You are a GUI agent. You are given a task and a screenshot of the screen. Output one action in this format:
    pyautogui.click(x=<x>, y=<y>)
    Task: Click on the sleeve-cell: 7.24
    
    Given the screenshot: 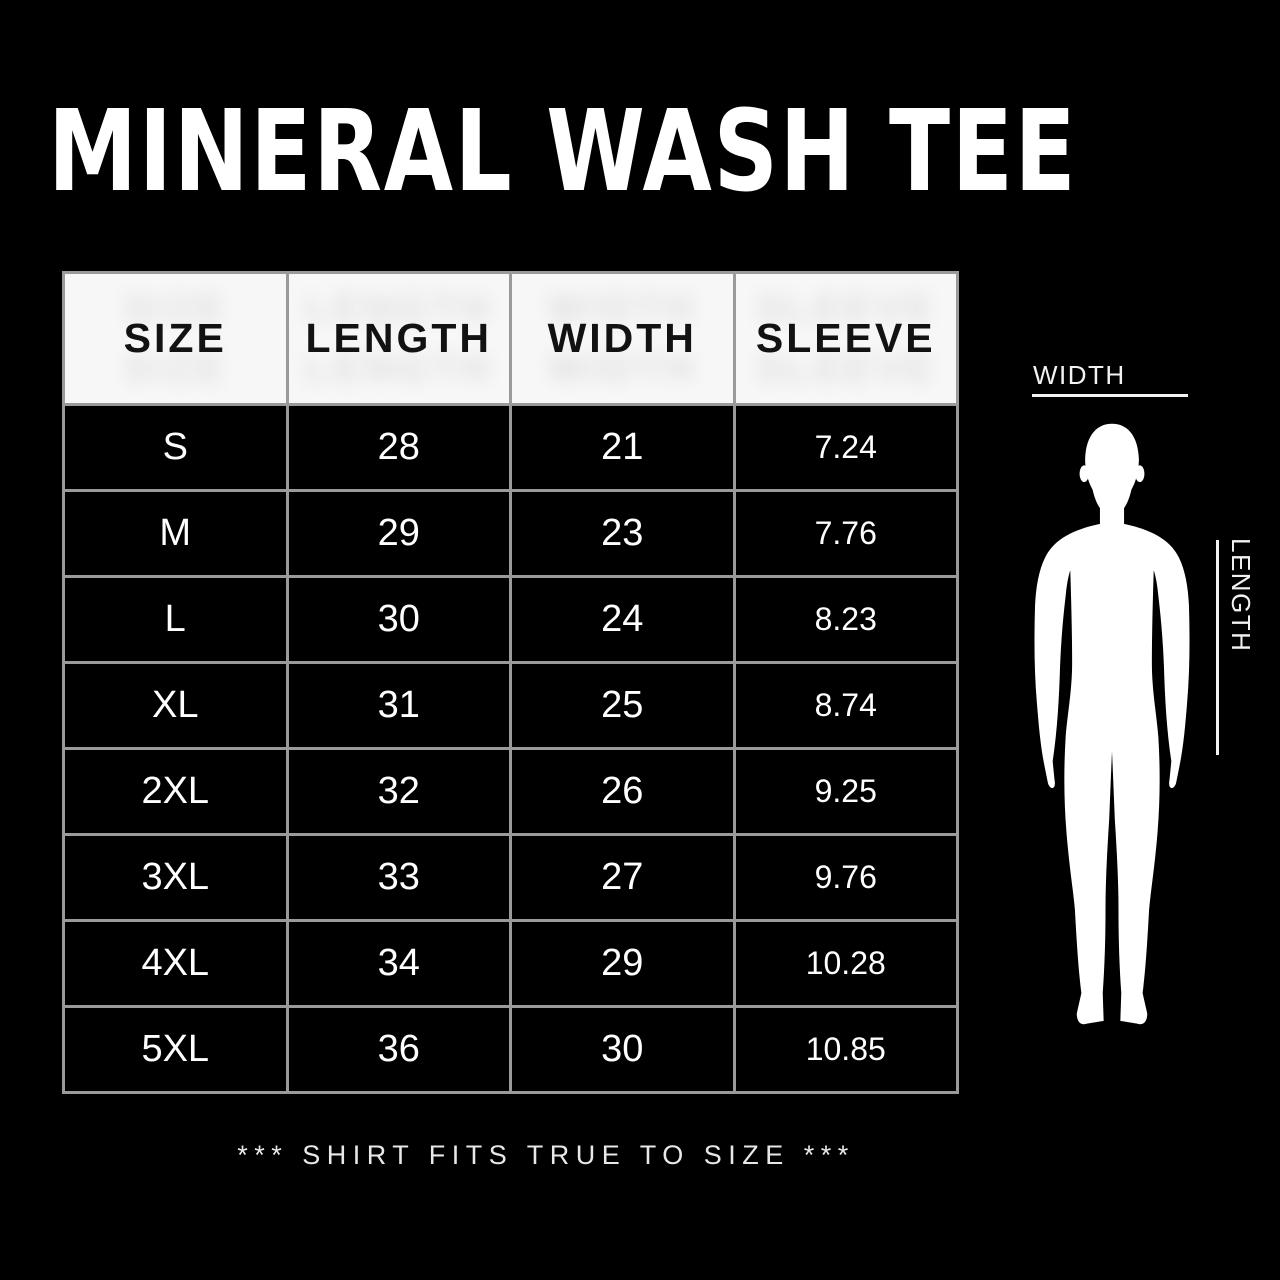 What is the action you would take?
    pyautogui.click(x=845, y=447)
    